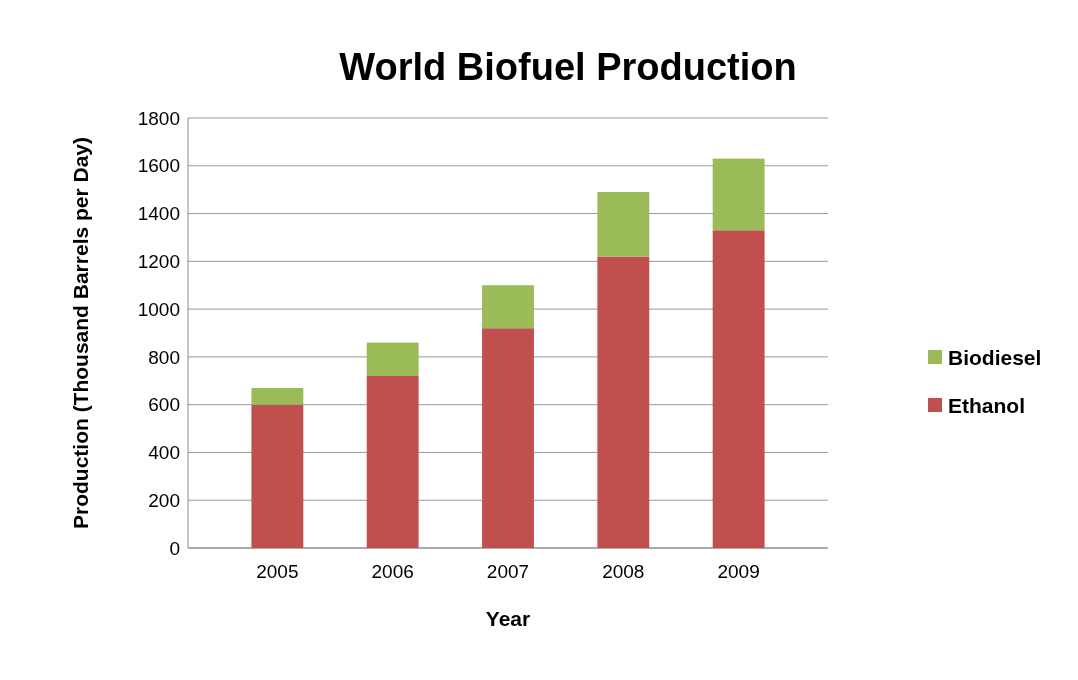  Describe the element at coordinates (80, 333) in the screenshot. I see `y-axis-title: Production (Thousand Barrels per Day)` at that location.